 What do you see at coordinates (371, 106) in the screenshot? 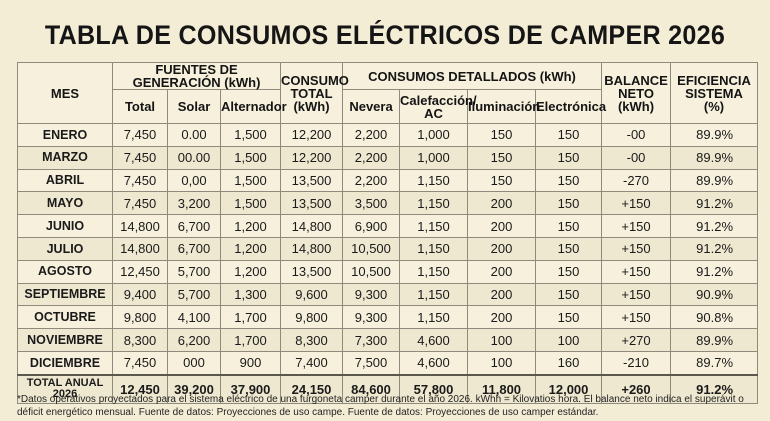
I see `header-nevera: Nevera` at bounding box center [371, 106].